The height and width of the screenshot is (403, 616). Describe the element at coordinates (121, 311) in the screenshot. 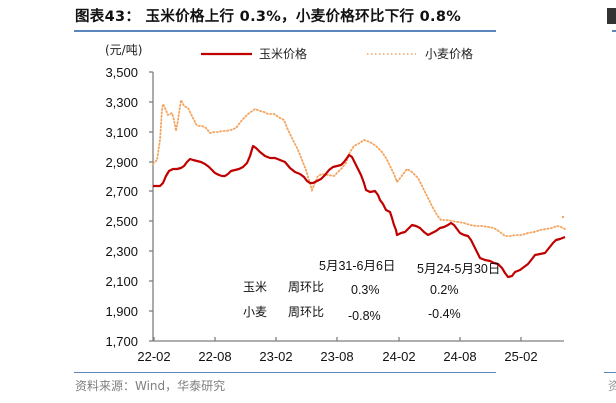

I see `y-tick-label: 1,900` at that location.